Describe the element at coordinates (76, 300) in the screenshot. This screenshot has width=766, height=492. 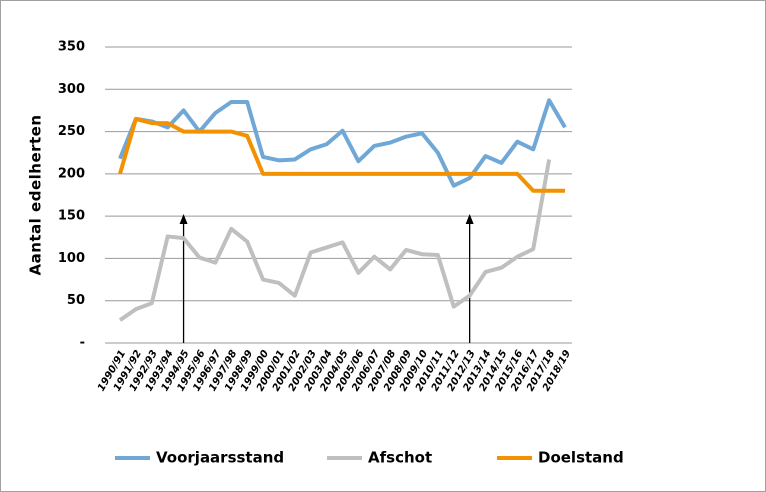
I see `y-tick-label: 50` at that location.